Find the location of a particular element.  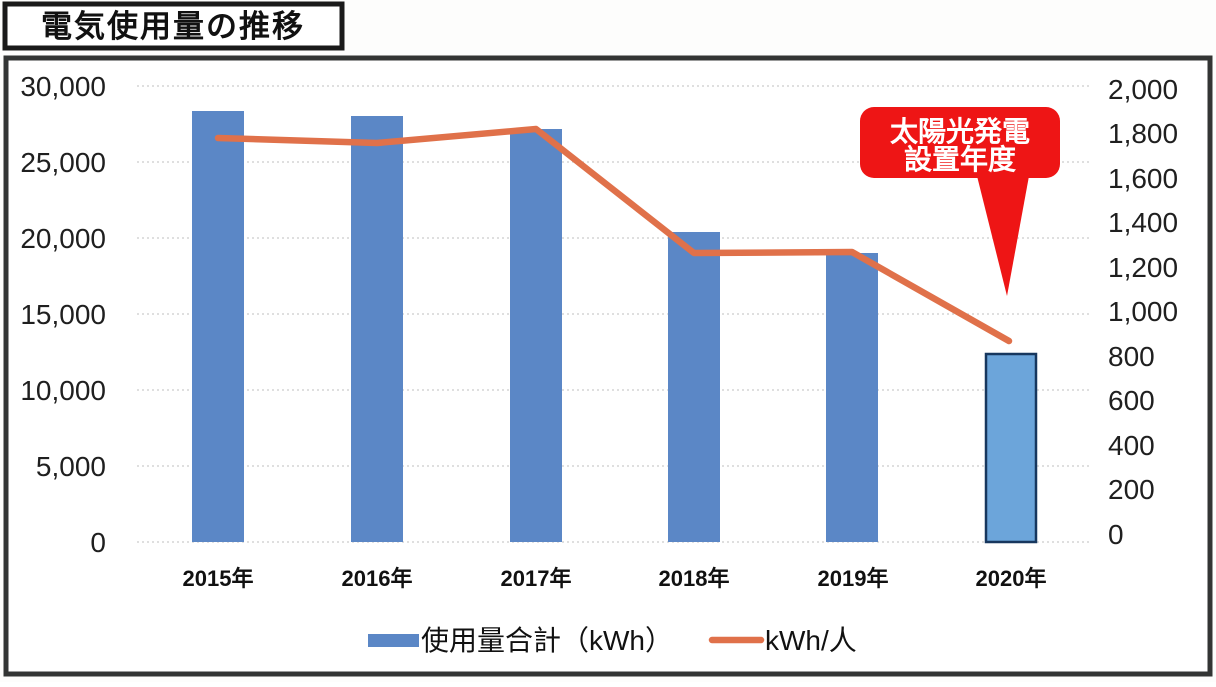

svg-text: 使用量合計（kWh） is located at coordinates (547, 640).